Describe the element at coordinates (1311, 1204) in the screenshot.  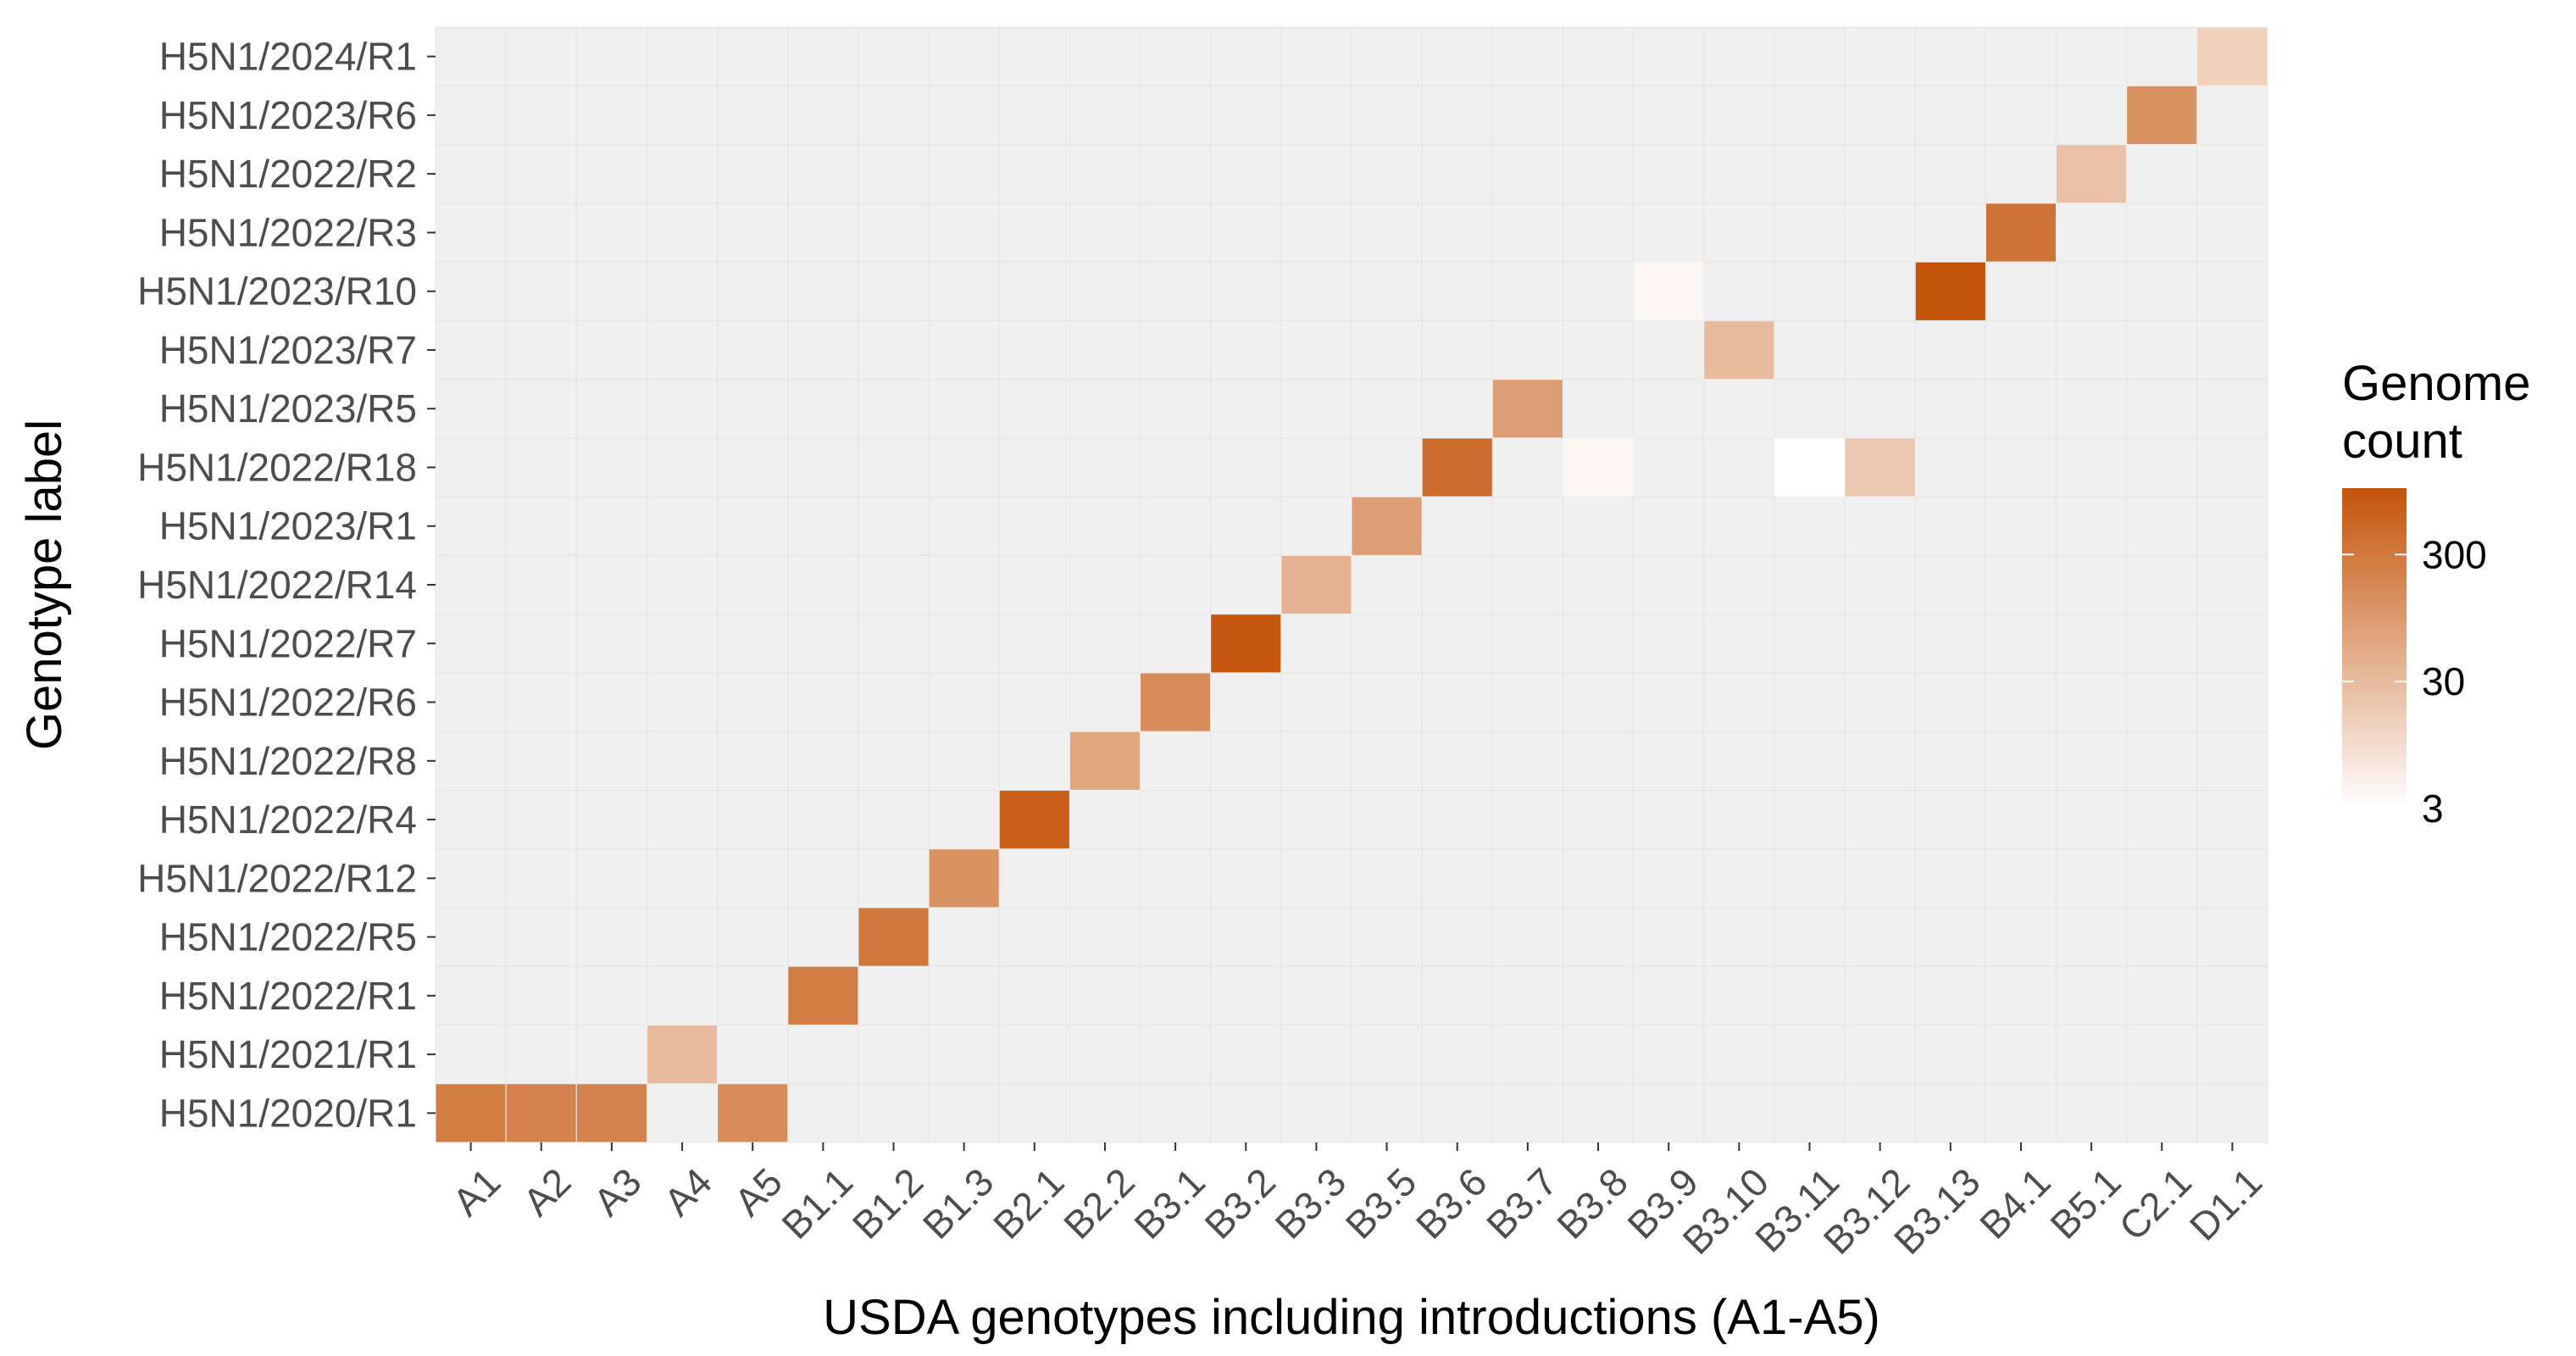
I see `x-tick-label: B3.3` at that location.